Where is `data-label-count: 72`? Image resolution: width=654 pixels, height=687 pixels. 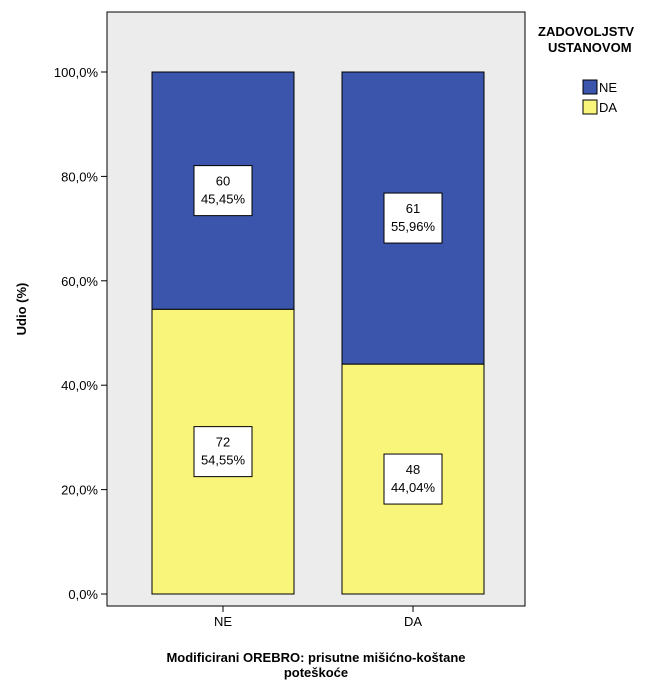
data-label-count: 72 is located at coordinates (223, 442).